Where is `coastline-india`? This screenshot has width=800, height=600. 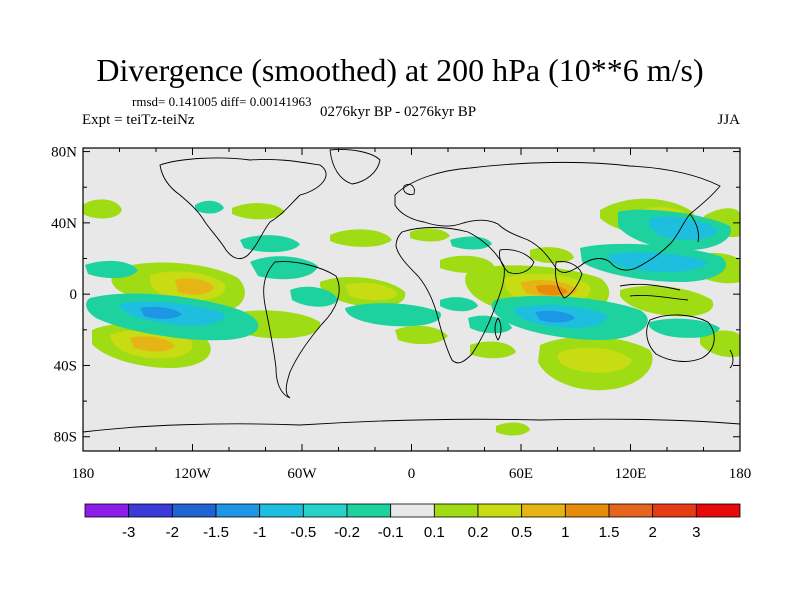 coastline-india is located at coordinates (569, 280).